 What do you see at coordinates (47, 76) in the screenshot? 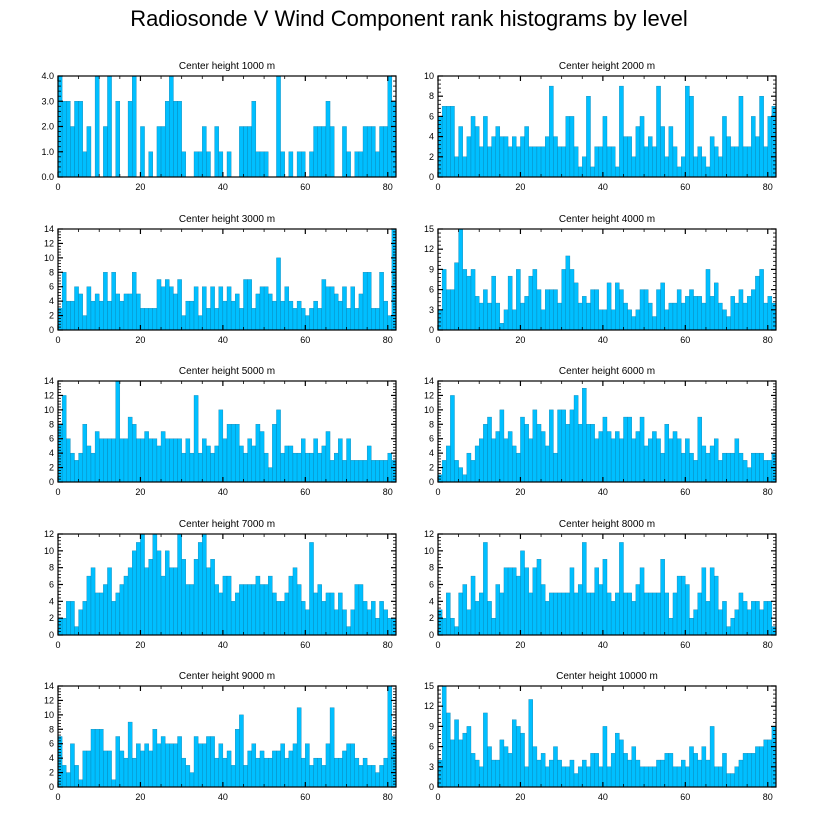
I see `y-tick-label: 4.0` at bounding box center [47, 76].